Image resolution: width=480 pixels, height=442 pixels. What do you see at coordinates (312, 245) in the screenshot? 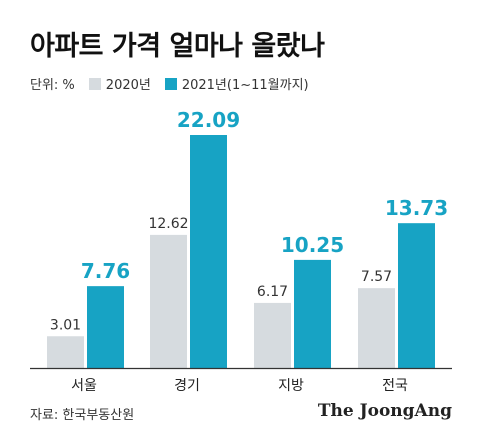
I see `value-label-local-2021: 10.25` at bounding box center [312, 245].